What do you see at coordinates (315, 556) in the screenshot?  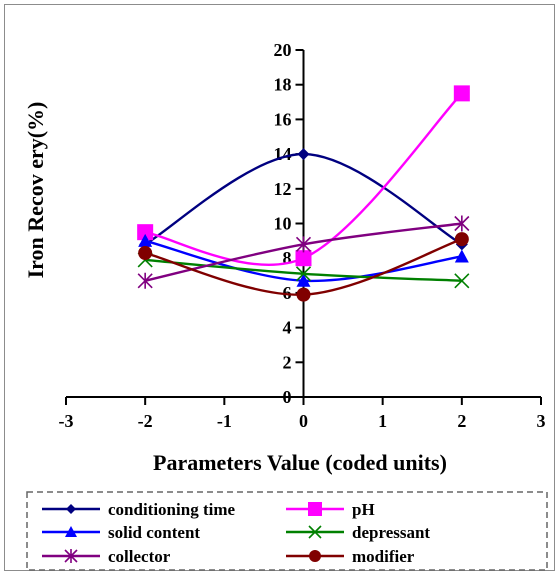 I see `legend-marker-modifier` at bounding box center [315, 556].